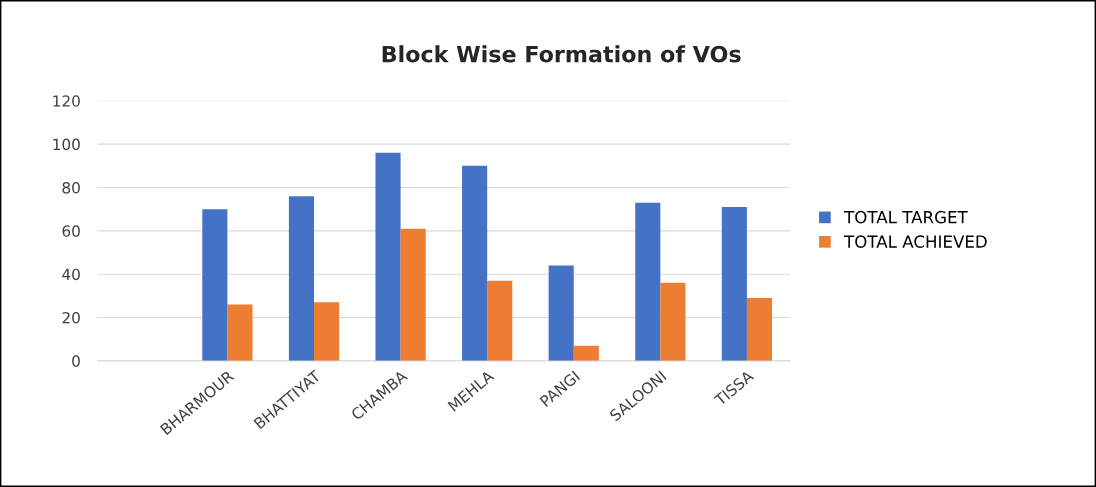 This screenshot has height=487, width=1096. Describe the element at coordinates (915, 241) in the screenshot. I see `legend-label: TOTAL ACHIEVED` at that location.